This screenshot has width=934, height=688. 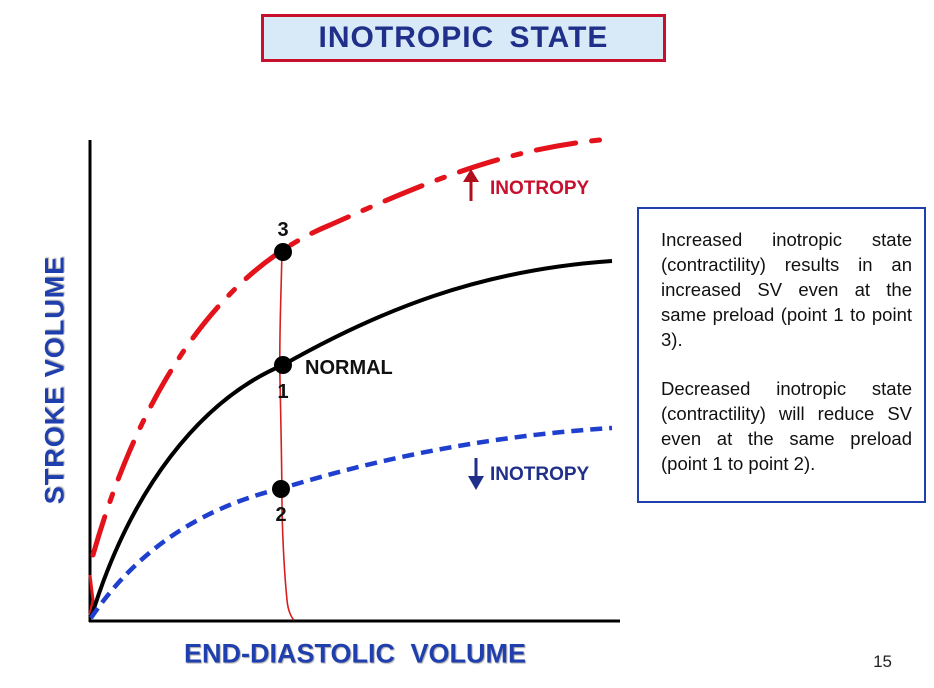 I want to click on point-2-label: 2, so click(x=280, y=515).